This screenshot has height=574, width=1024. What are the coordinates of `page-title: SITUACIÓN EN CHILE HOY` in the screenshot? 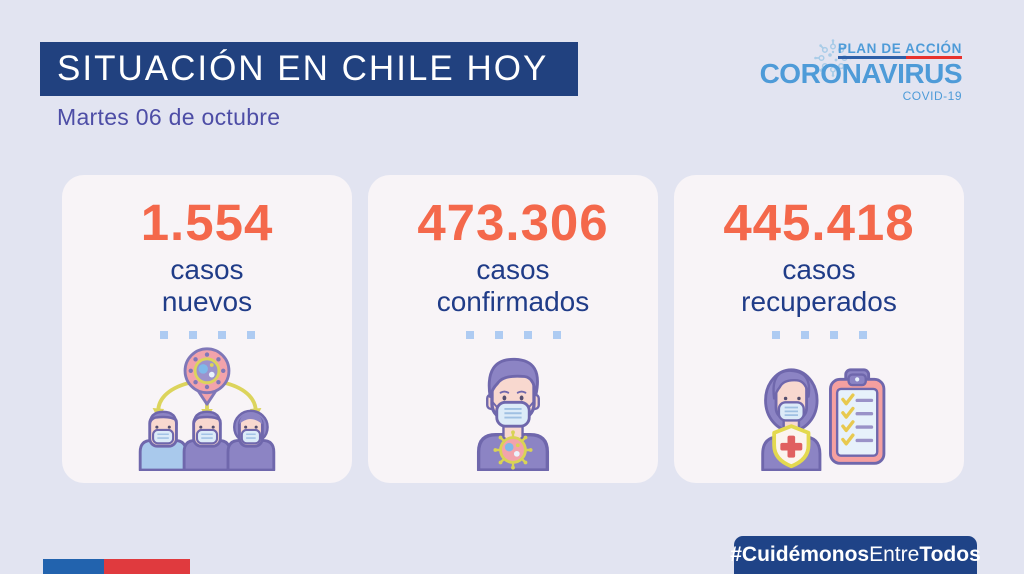 It's located at (303, 68).